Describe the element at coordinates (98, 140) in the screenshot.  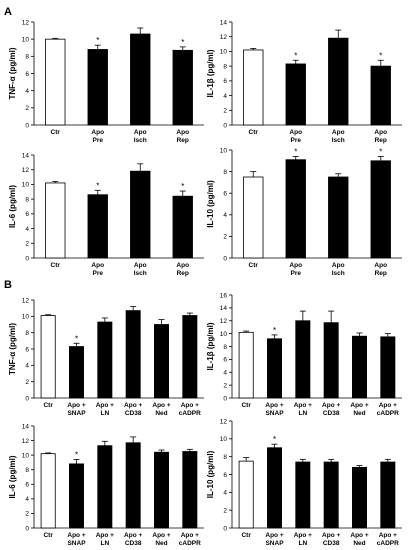
I see `x-category-label: Pre` at that location.